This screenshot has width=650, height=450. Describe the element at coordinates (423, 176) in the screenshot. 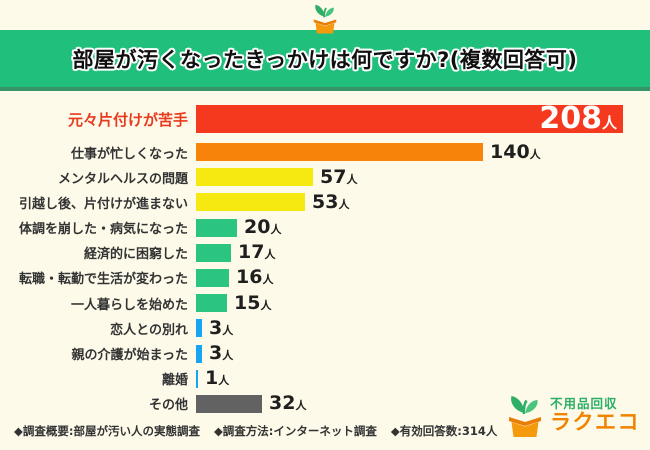

I see `bar-area: 57人` at that location.